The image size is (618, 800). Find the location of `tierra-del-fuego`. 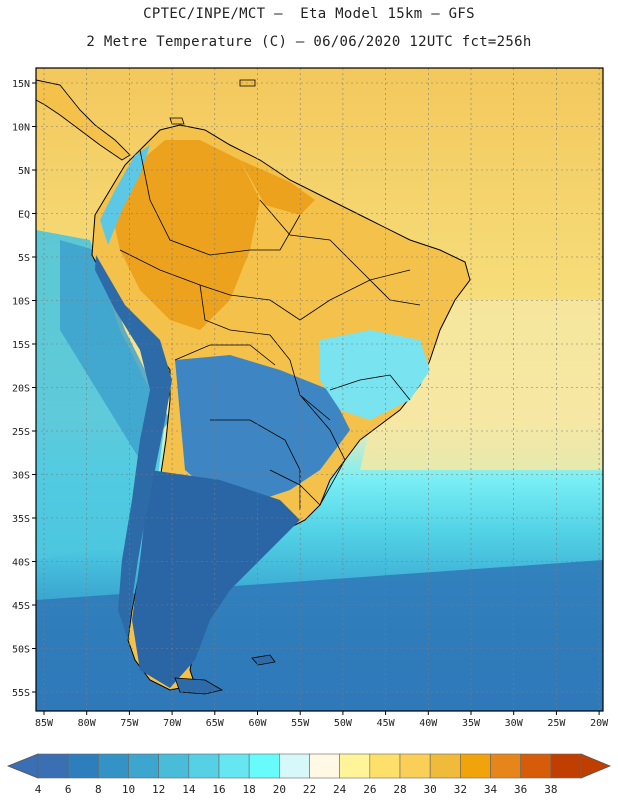

tierra-del-fuego is located at coordinates (199, 686).